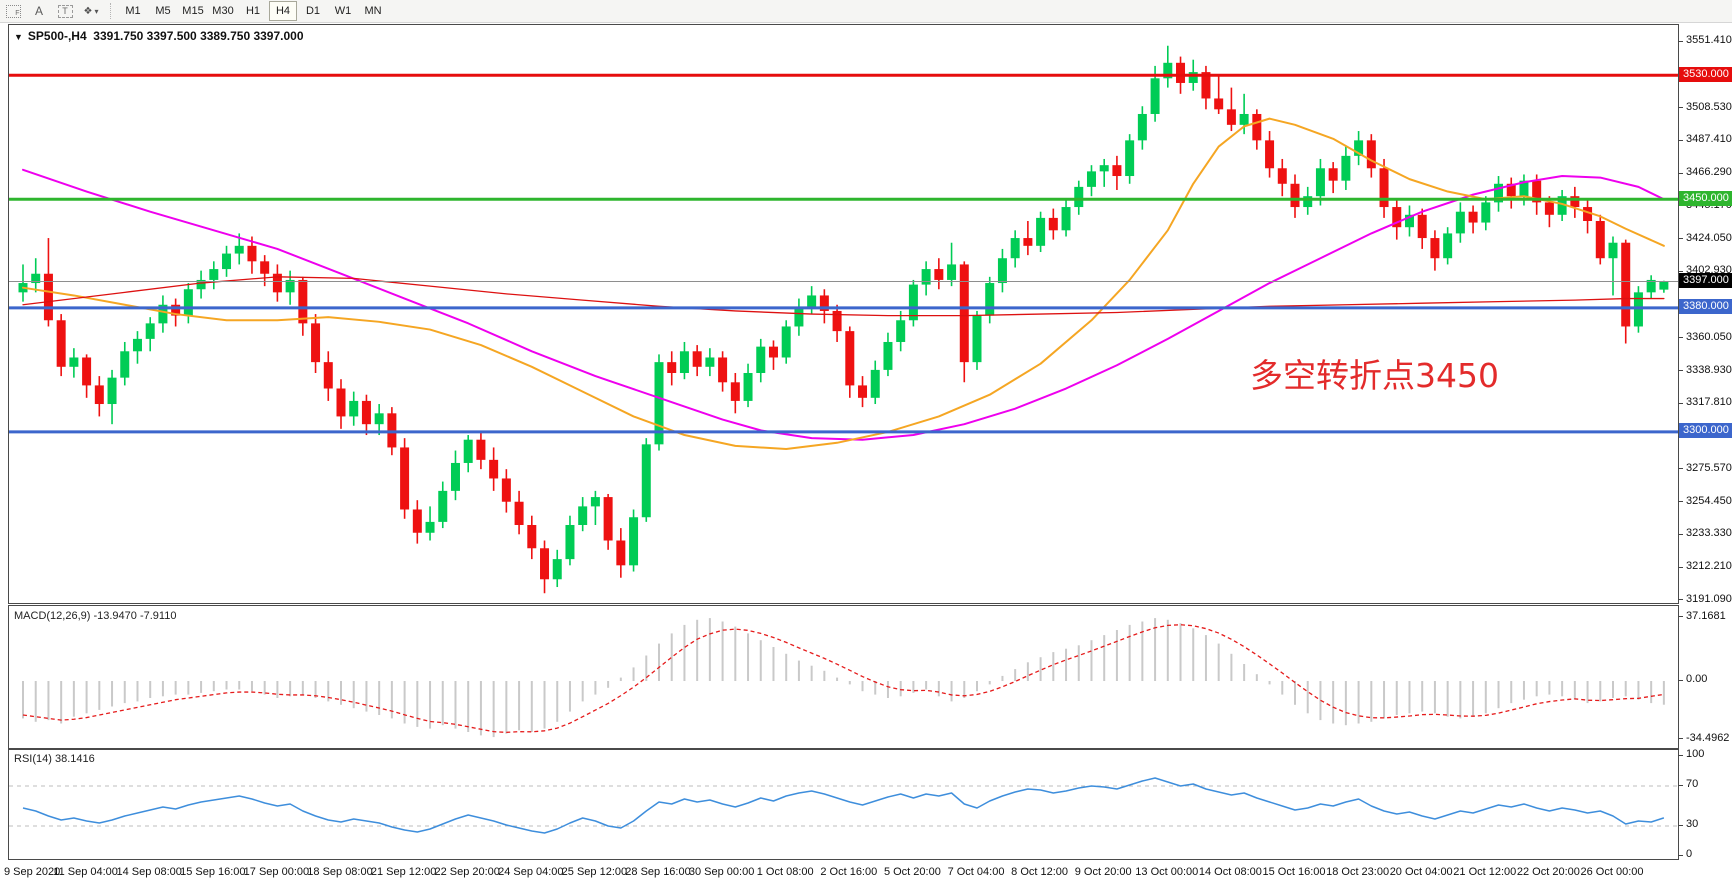  Describe the element at coordinates (276, 872) in the screenshot. I see `time-axis-label: 17 Sep 00:00` at that location.